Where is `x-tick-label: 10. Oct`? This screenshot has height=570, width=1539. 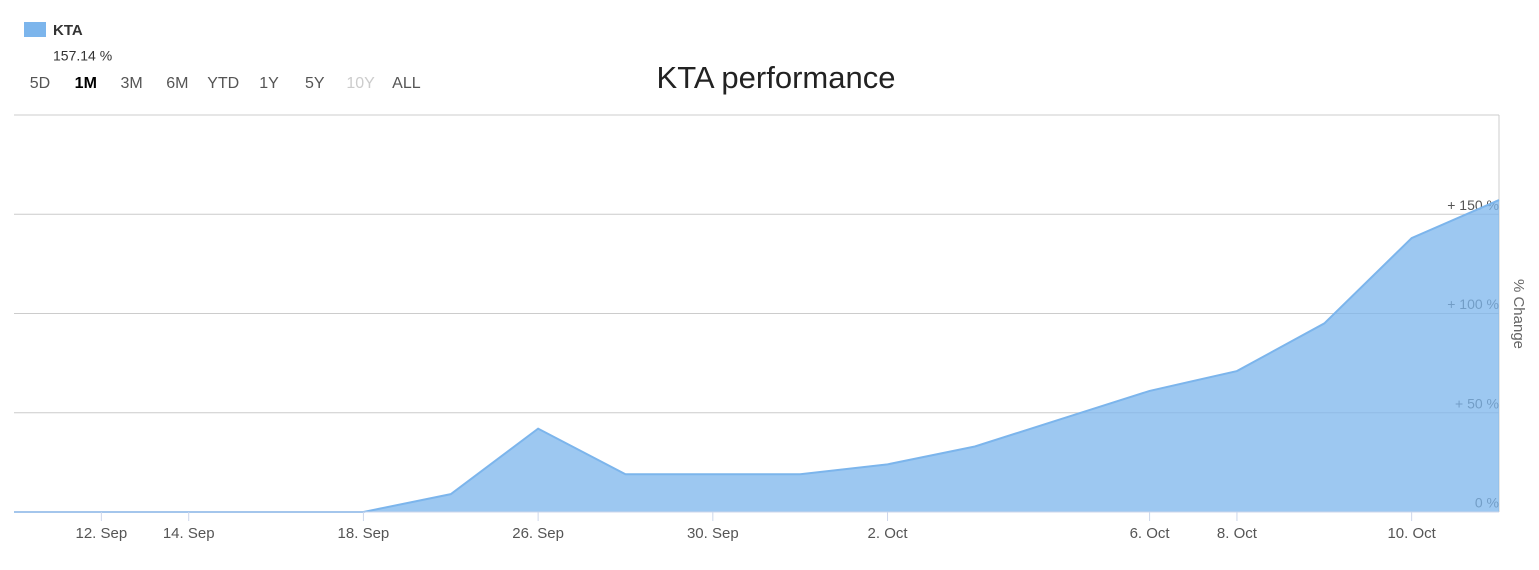
x-tick-label: 10. Oct is located at coordinates (1411, 533).